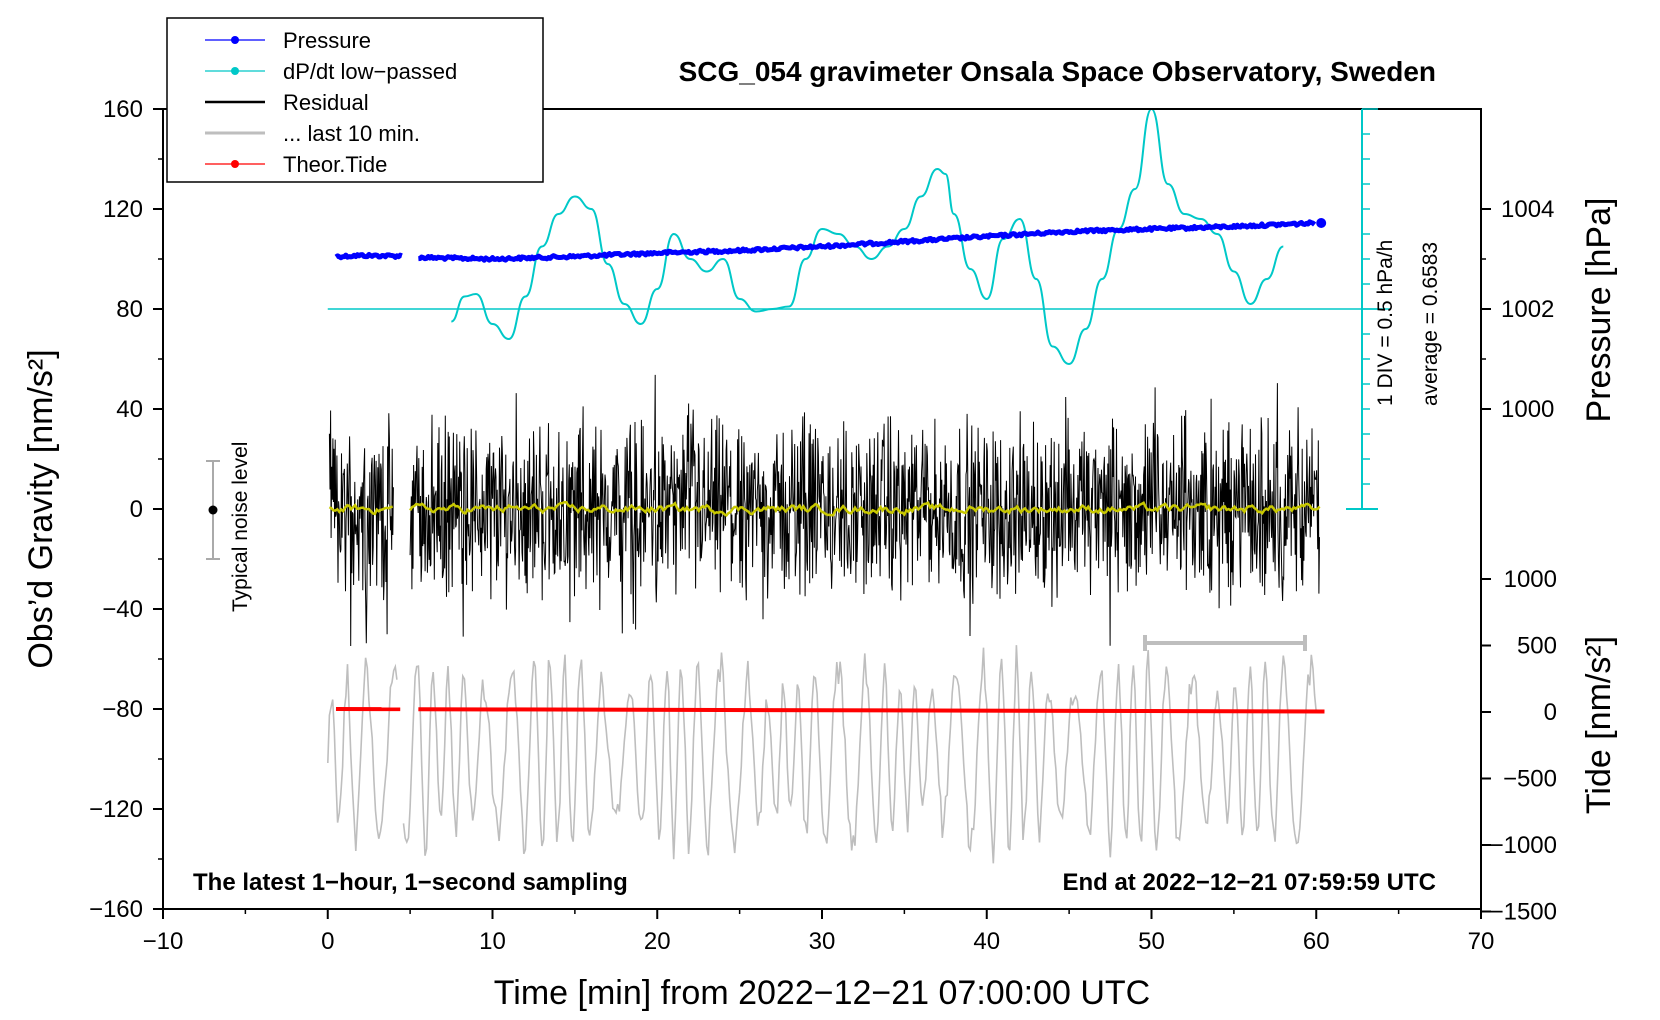 The width and height of the screenshot is (1660, 1020). I want to click on tide-tick-label: 1000, so click(1530, 579).